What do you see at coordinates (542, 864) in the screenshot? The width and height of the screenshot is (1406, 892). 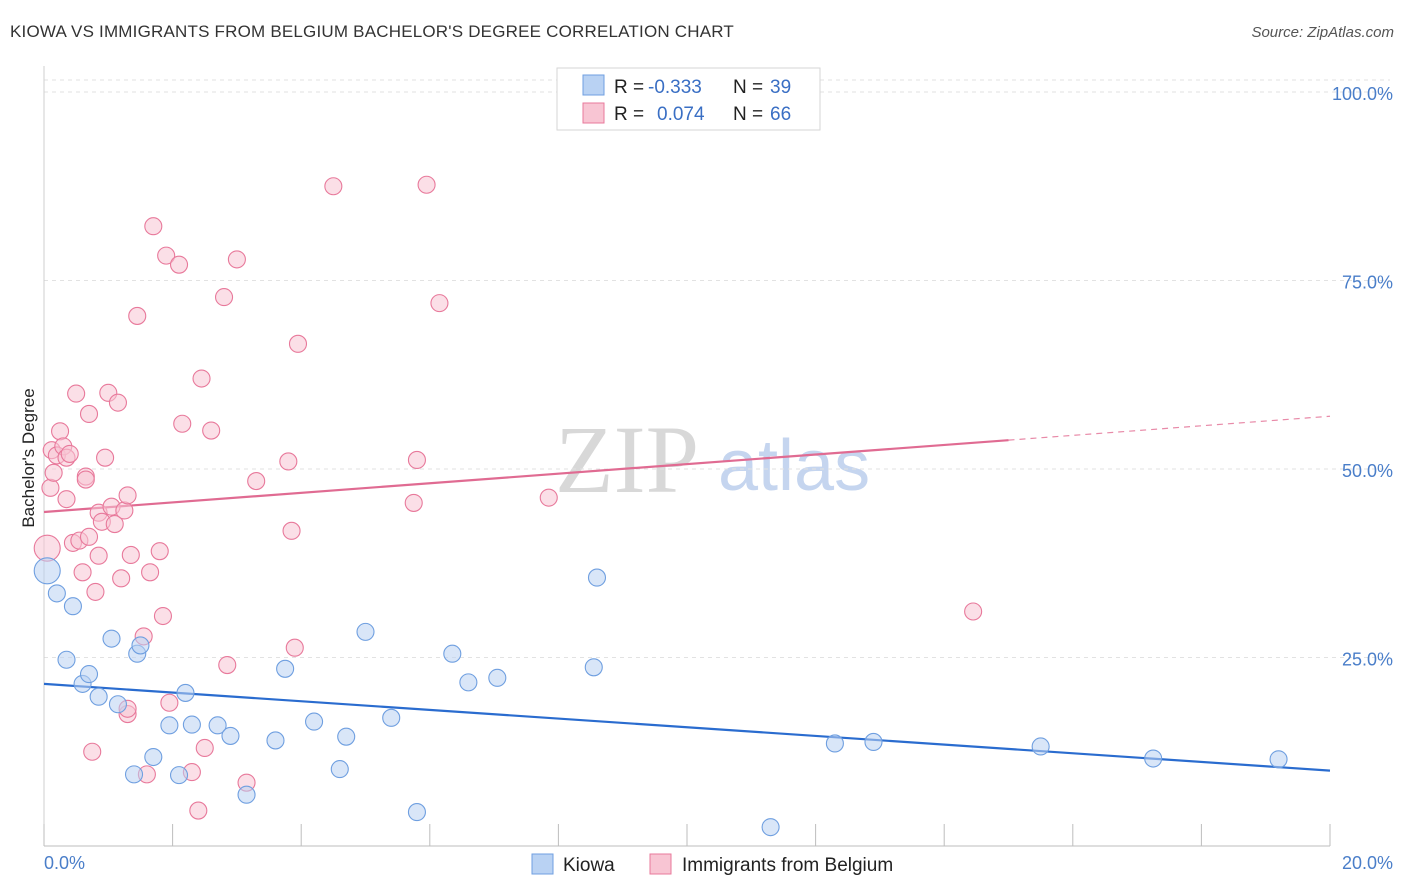 I see `bottom-legend-swatch-kiowa` at bounding box center [542, 864].